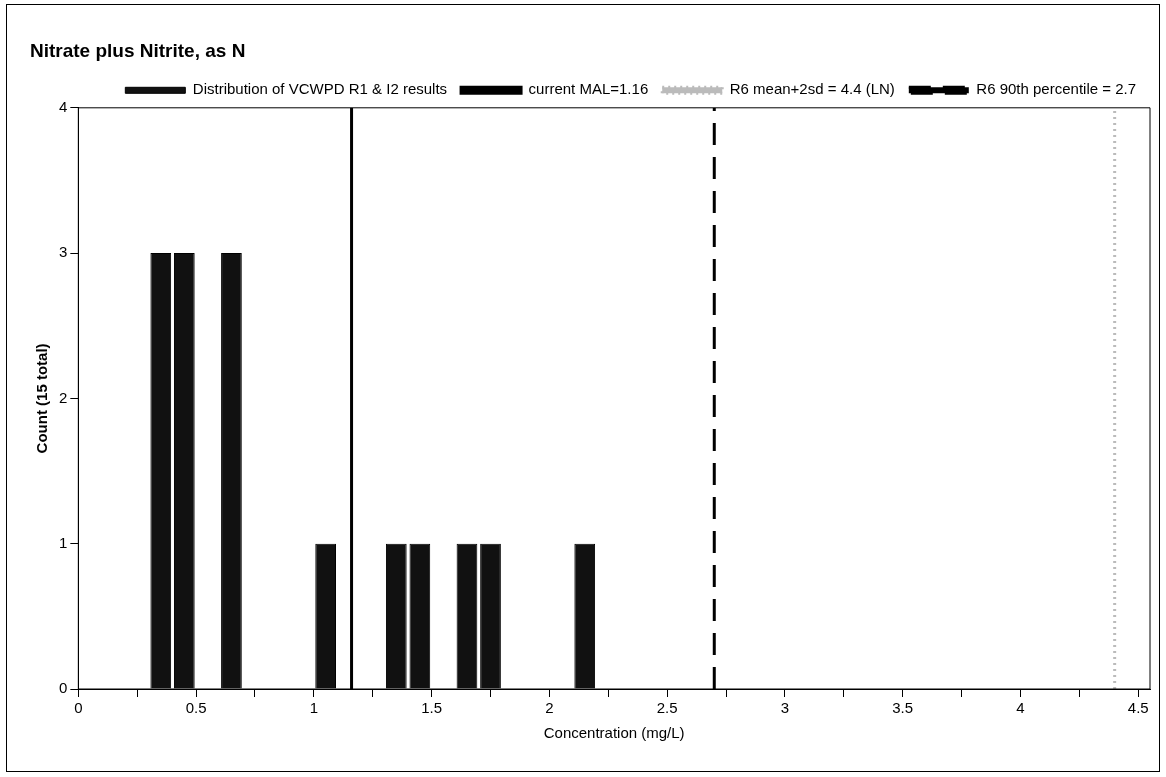 The width and height of the screenshot is (1166, 777). Describe the element at coordinates (549, 708) in the screenshot. I see `x-tick-label: 2` at that location.